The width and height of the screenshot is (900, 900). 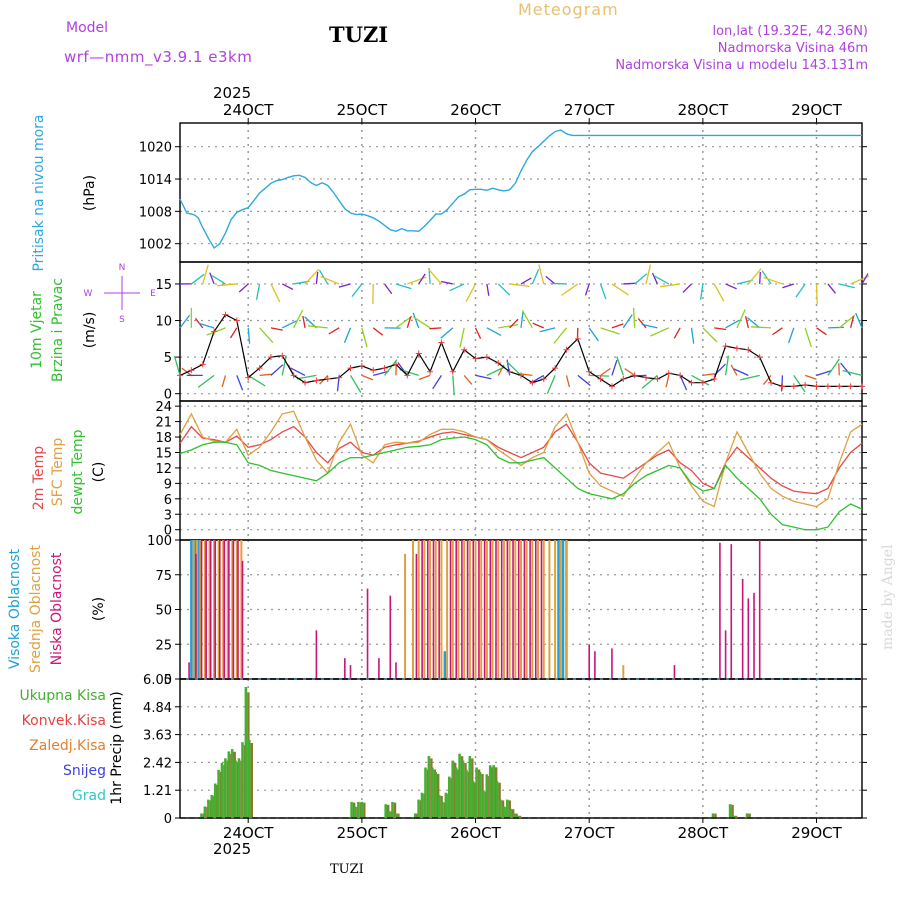 I want to click on x-tick-label-bottom: 25OCT, so click(x=362, y=833).